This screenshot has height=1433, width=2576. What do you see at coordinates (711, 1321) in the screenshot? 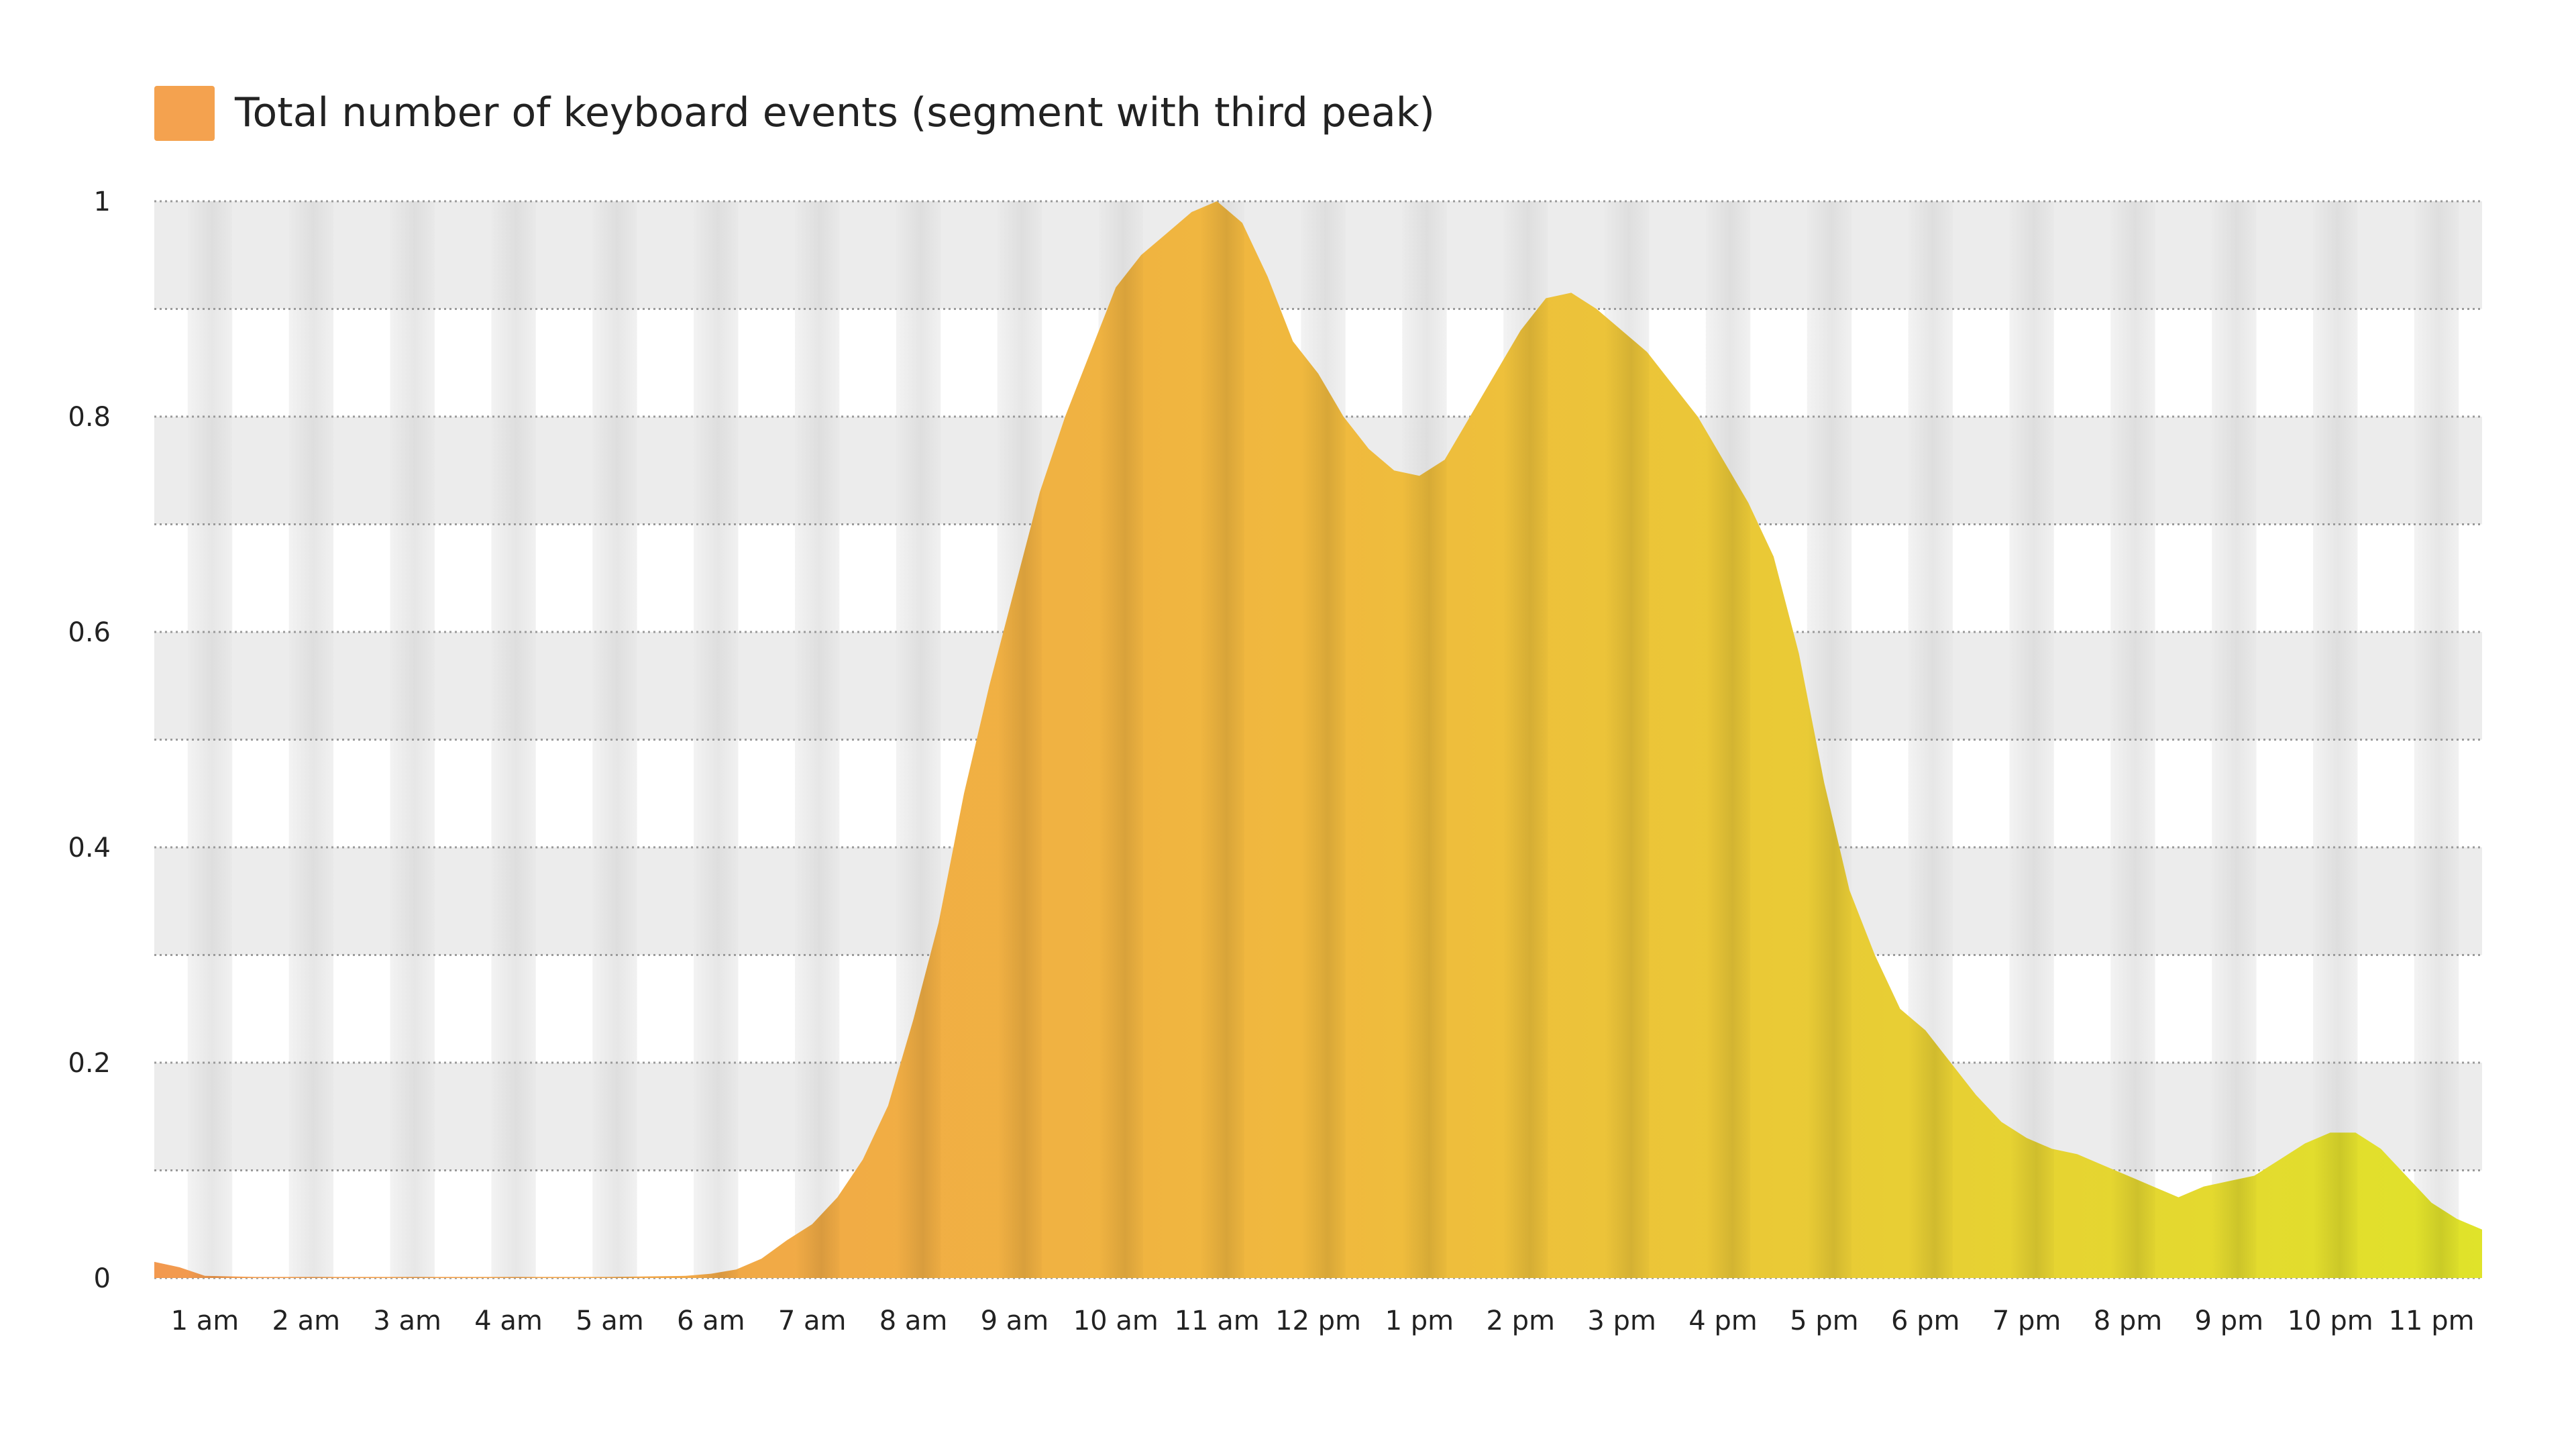
I see `x-tick-label: 6 am` at bounding box center [711, 1321].